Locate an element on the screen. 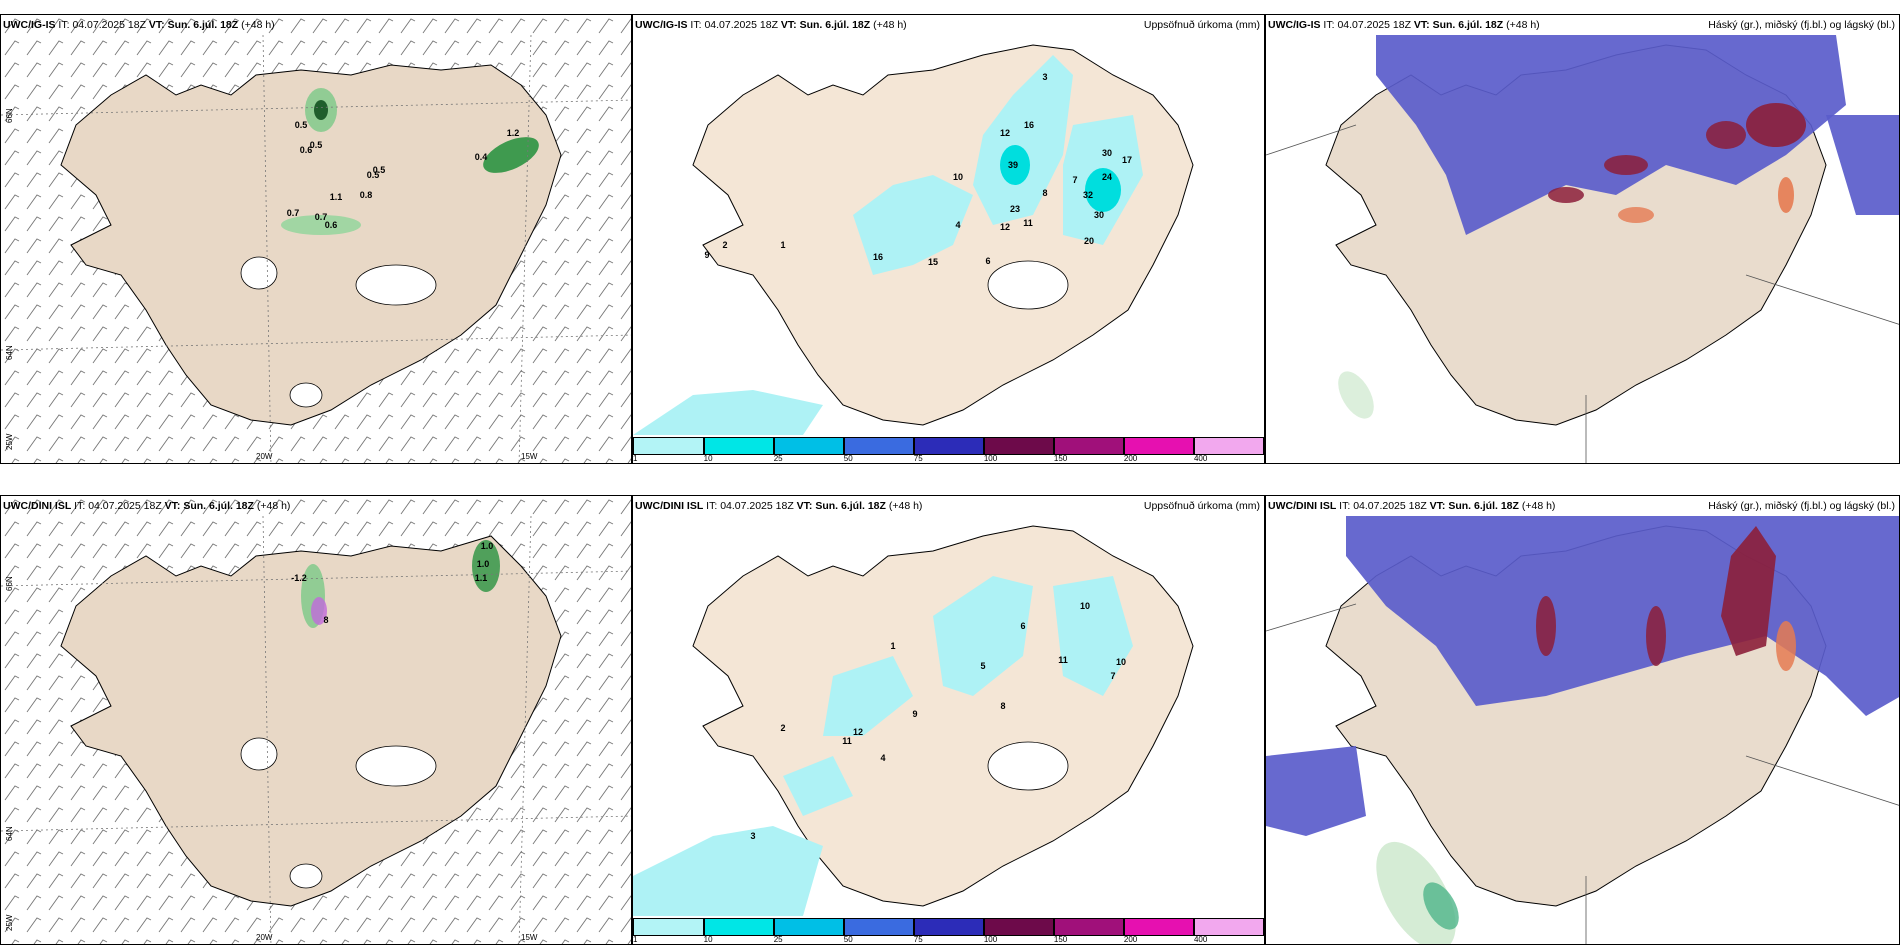  precip-label: 23 is located at coordinates (1015, 209).